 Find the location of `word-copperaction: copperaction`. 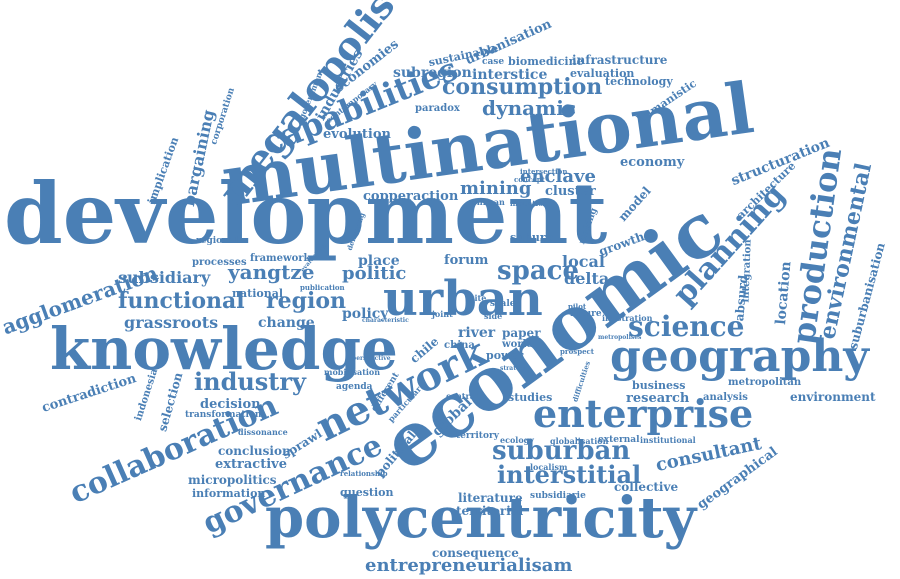

word-copperaction: copperaction is located at coordinates (411, 196).